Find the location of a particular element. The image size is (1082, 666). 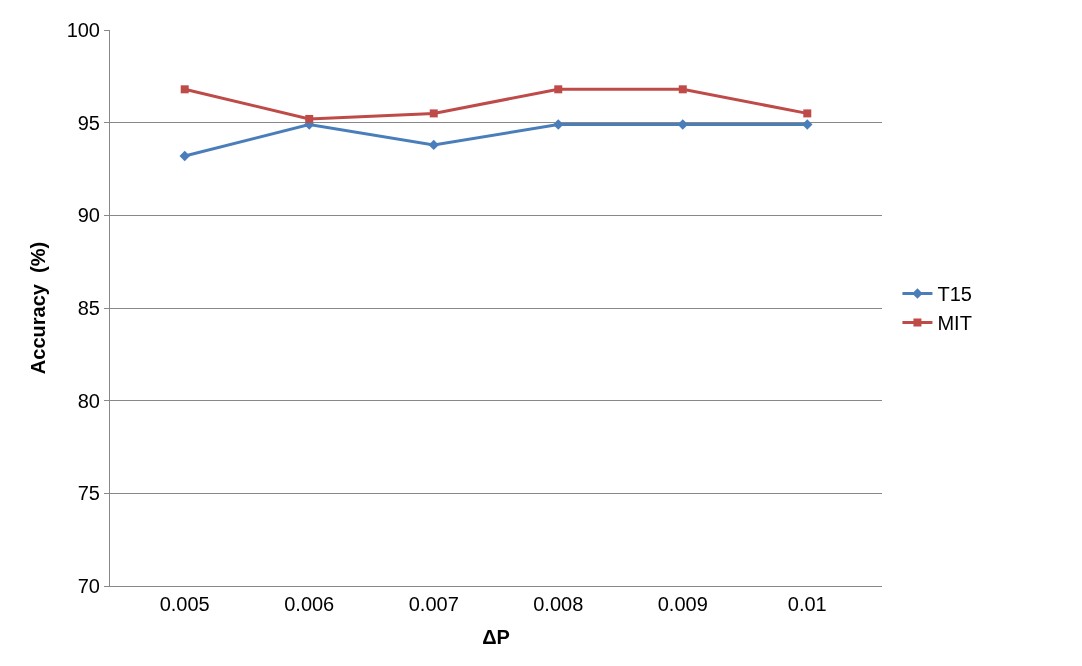

y-tick-label: 80 is located at coordinates (88, 400).